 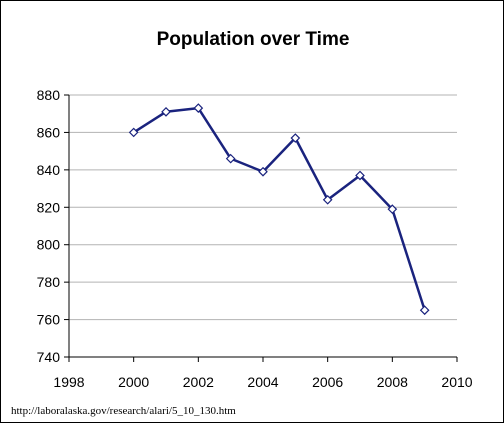 I want to click on x-tick-label: 2000, so click(x=133, y=382).